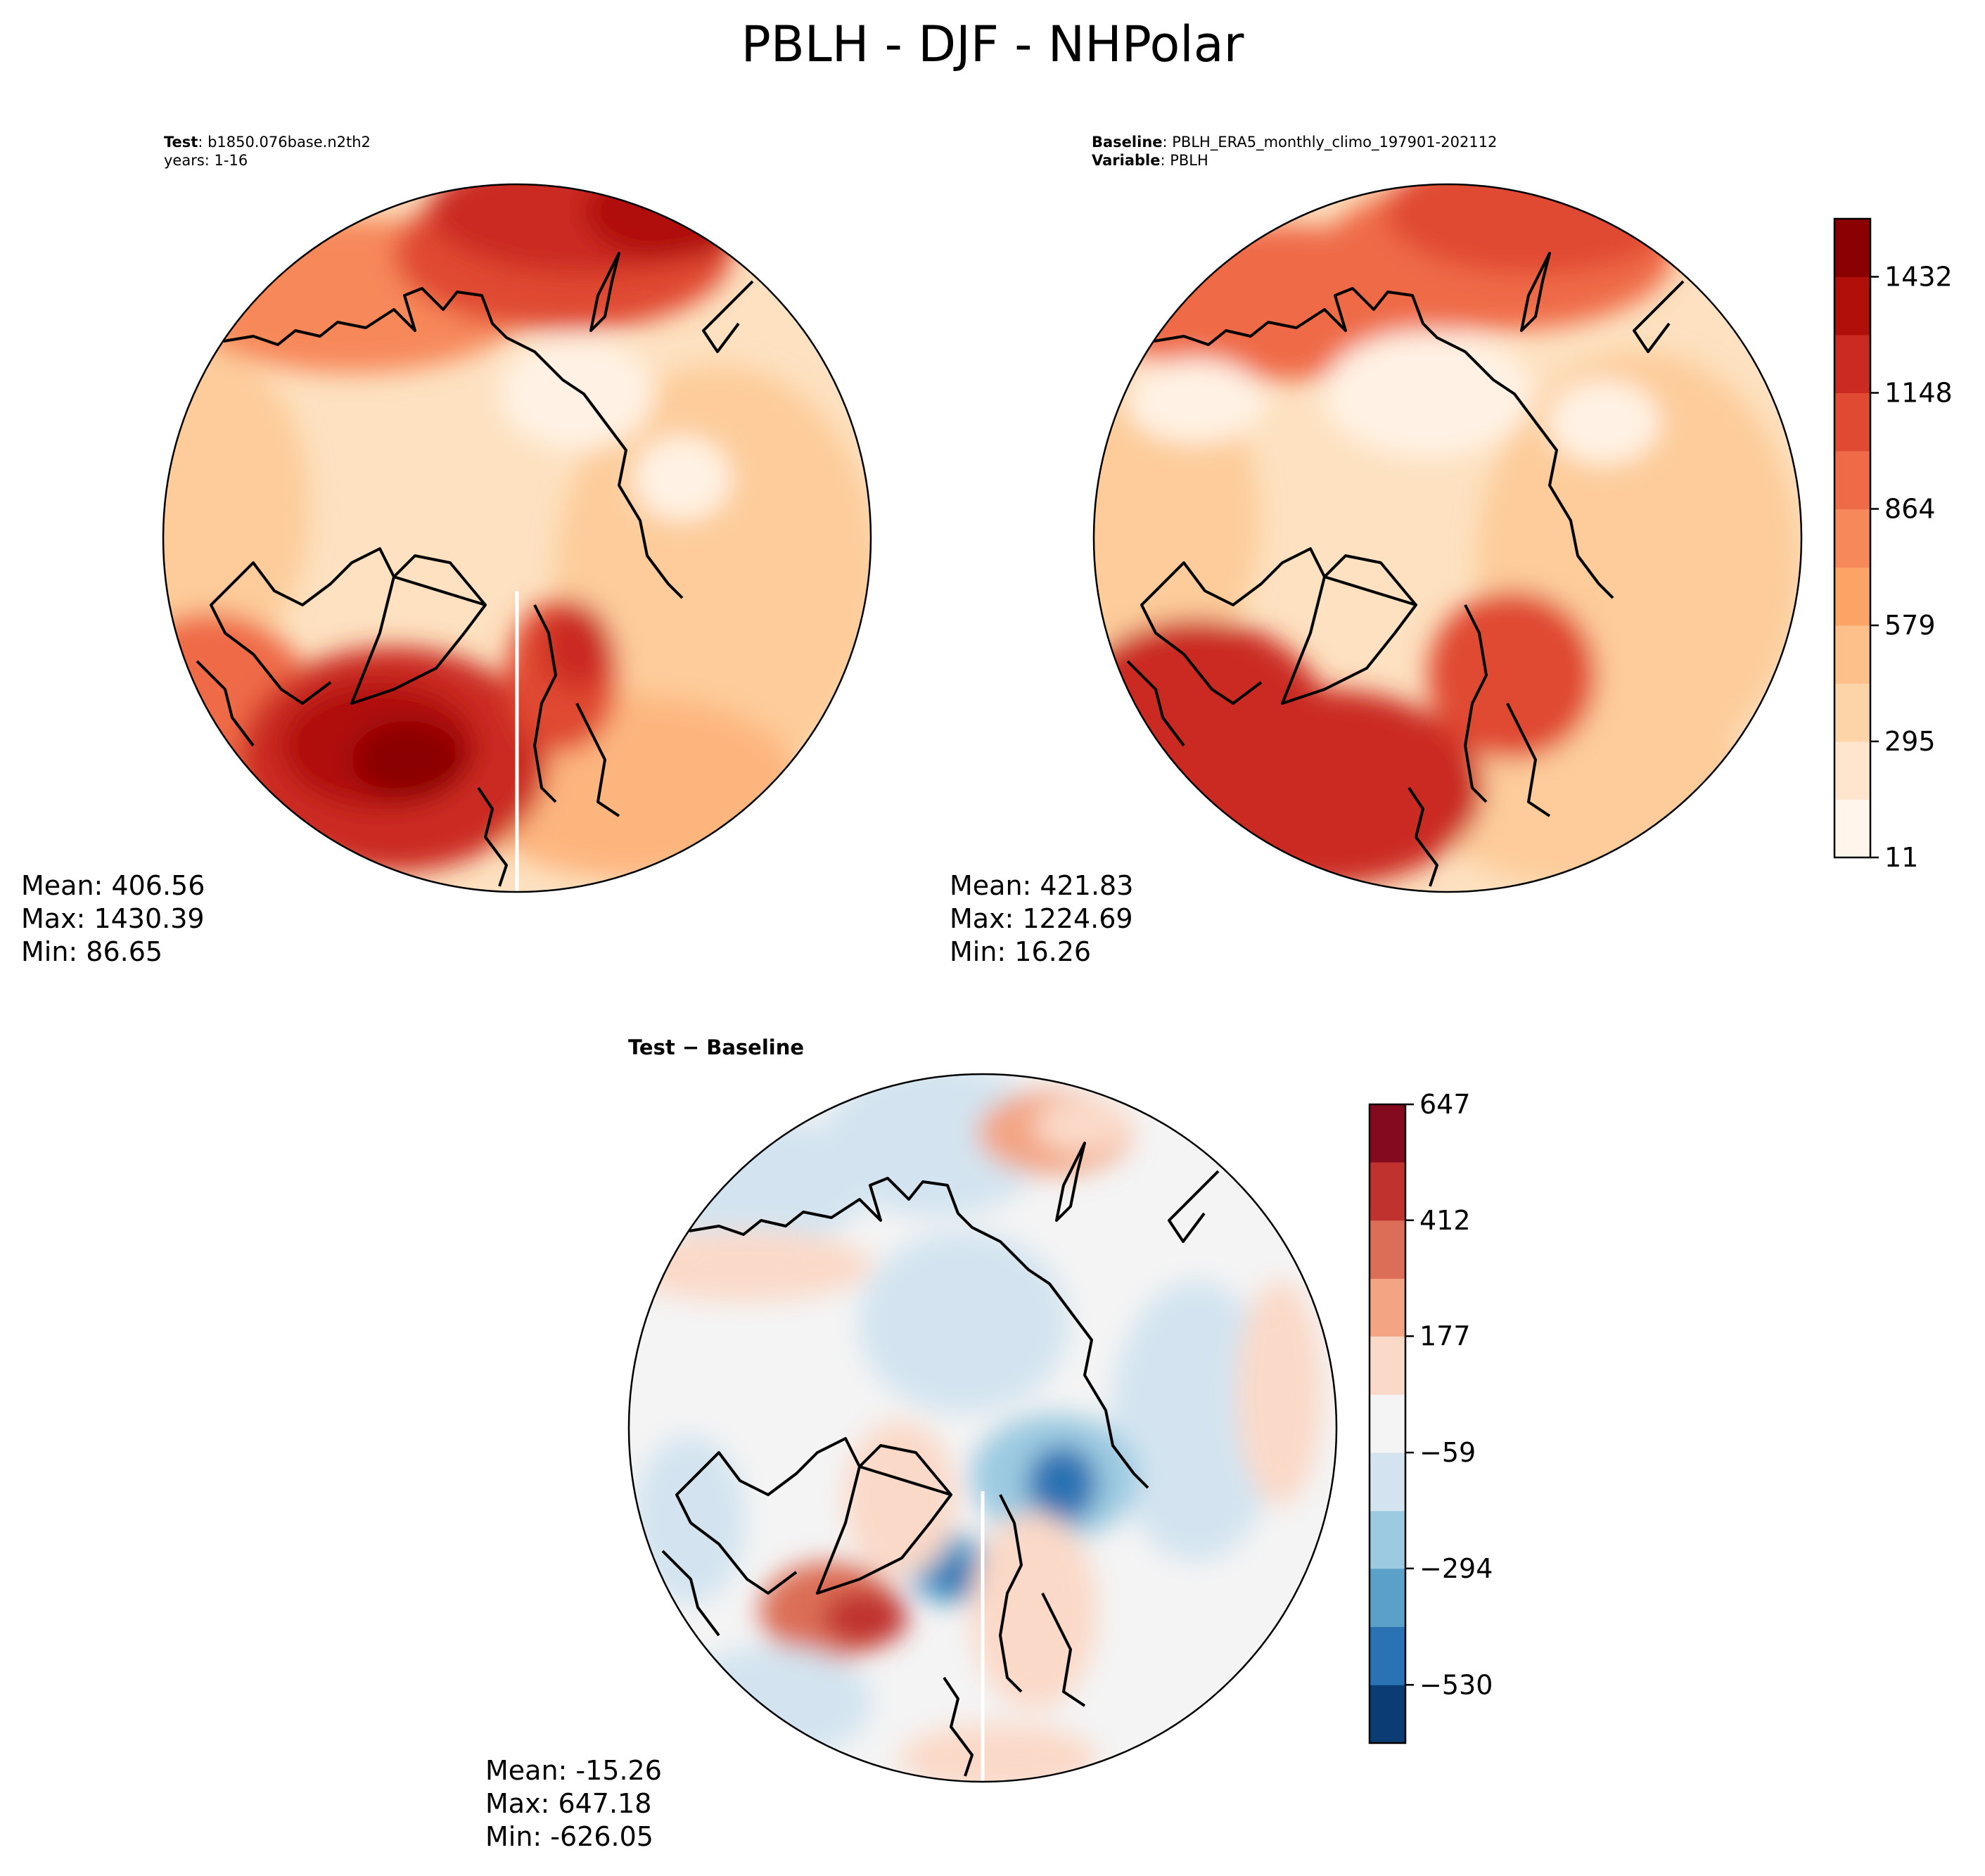 The image size is (1985, 1876). I want to click on diff-min: Min: -626.05, so click(569, 1836).